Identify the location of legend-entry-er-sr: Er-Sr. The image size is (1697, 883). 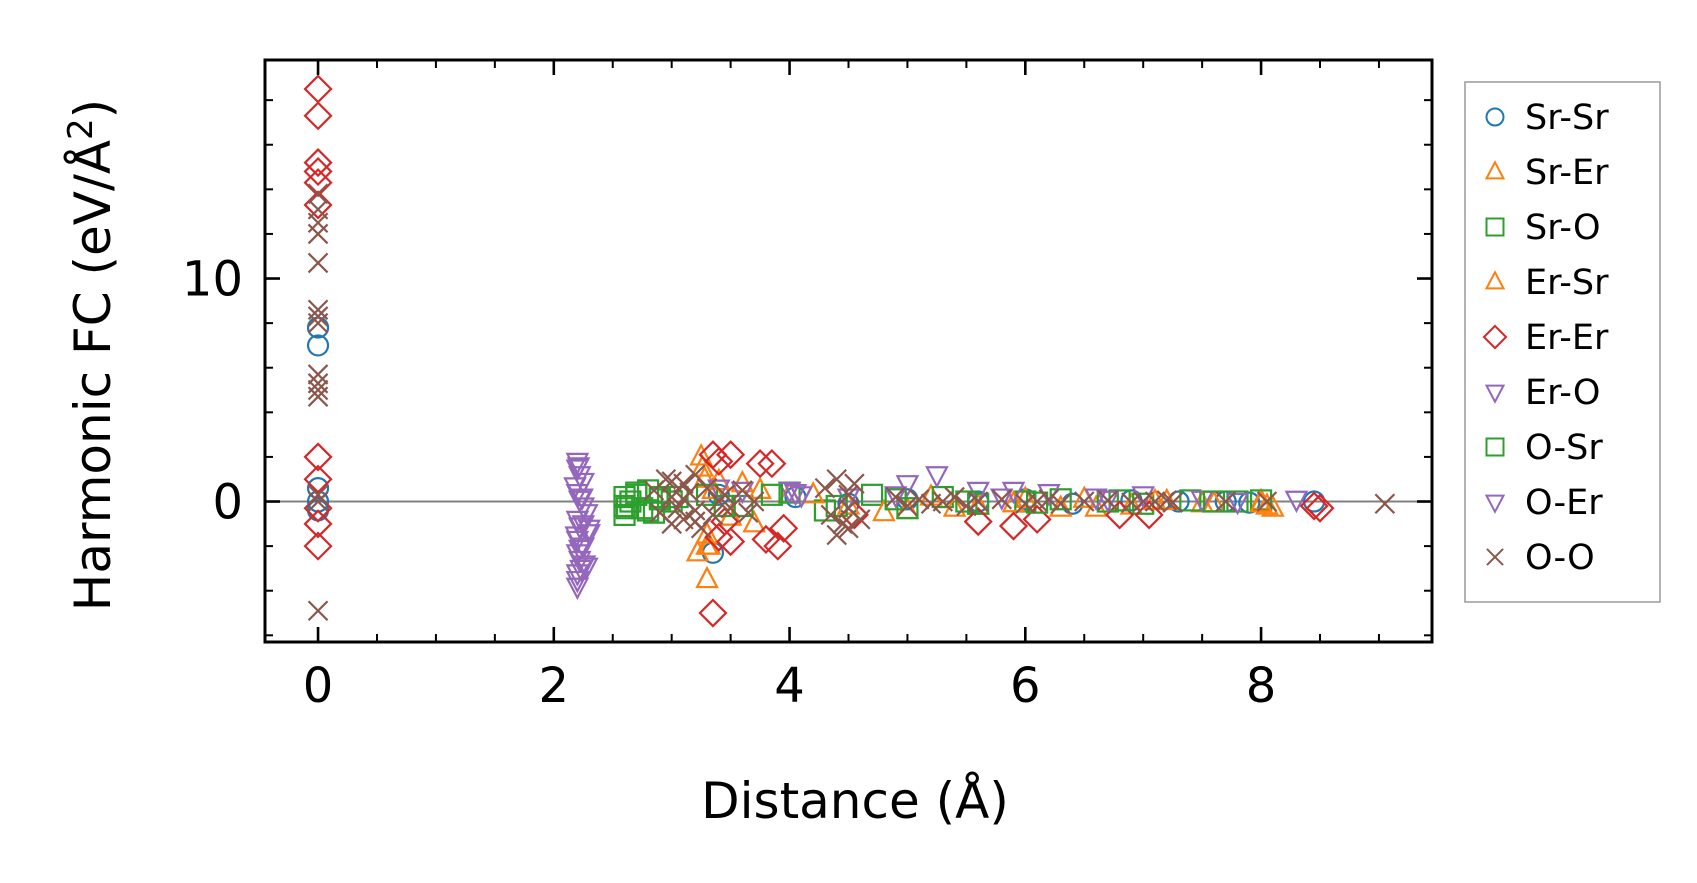
(1546, 283).